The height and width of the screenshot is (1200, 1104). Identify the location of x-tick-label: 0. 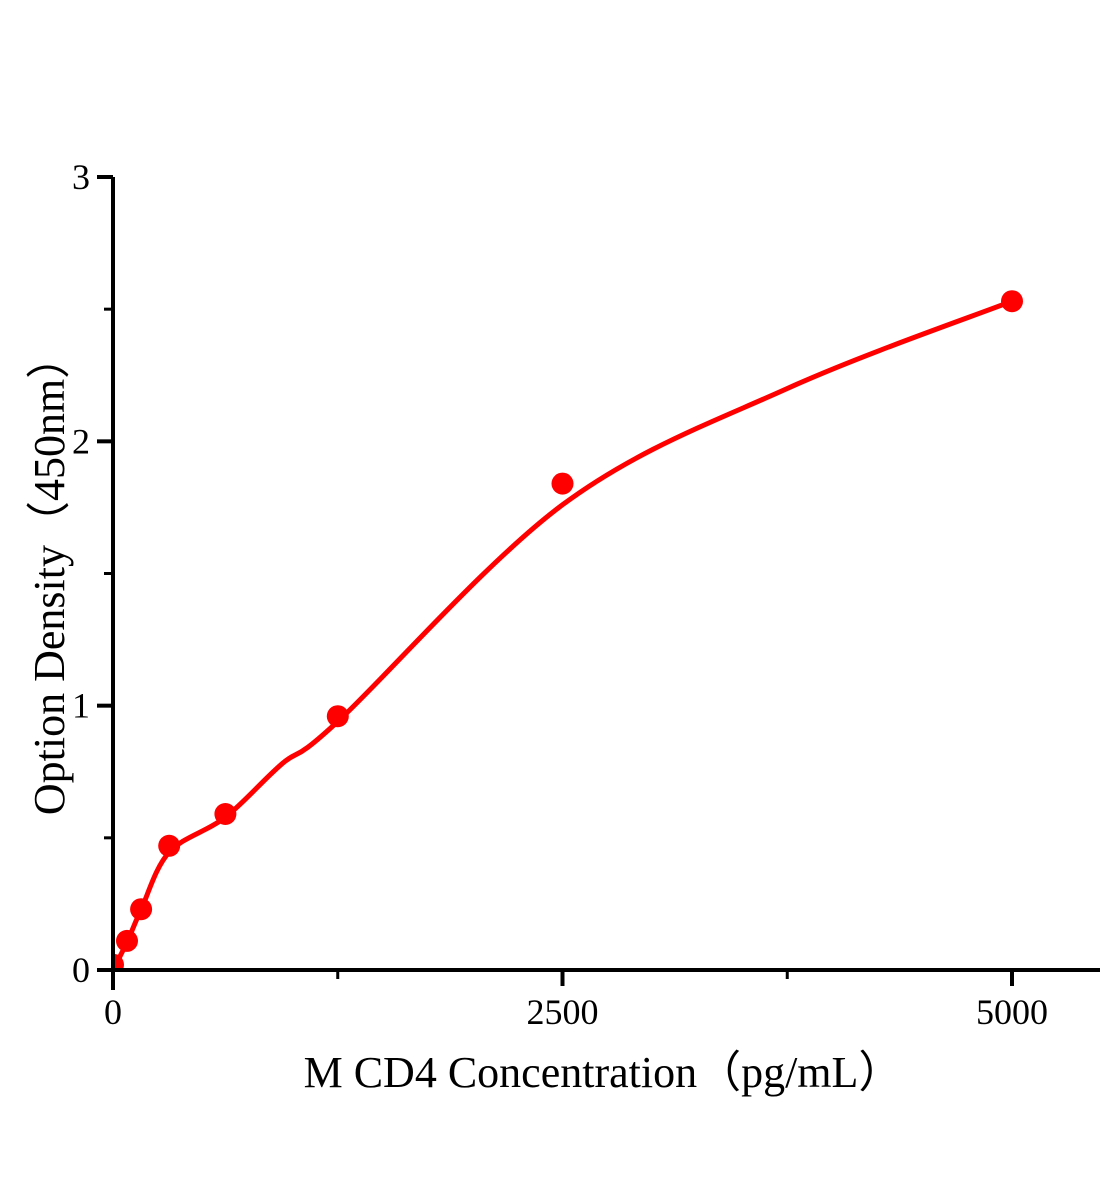
(113, 1012).